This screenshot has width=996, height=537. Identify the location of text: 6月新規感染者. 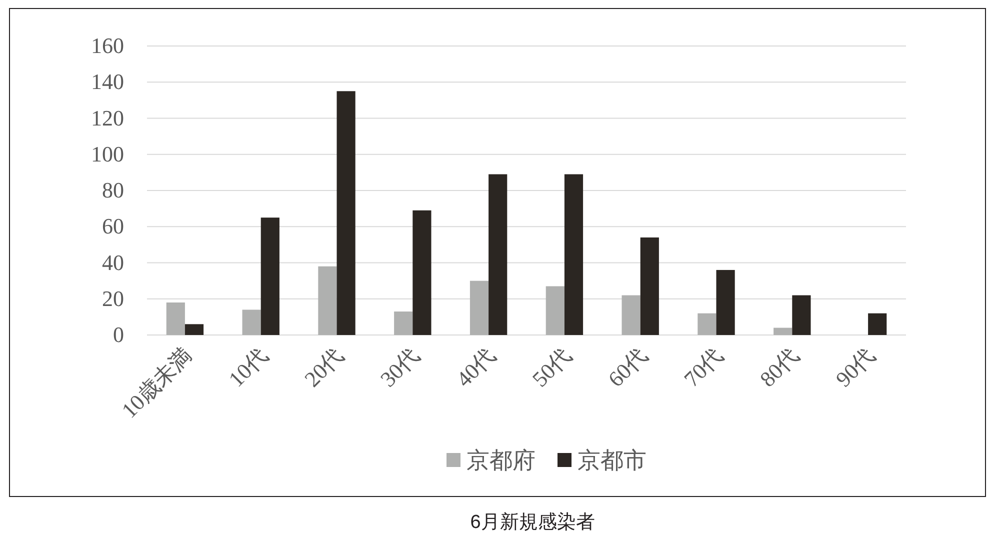
(532, 522).